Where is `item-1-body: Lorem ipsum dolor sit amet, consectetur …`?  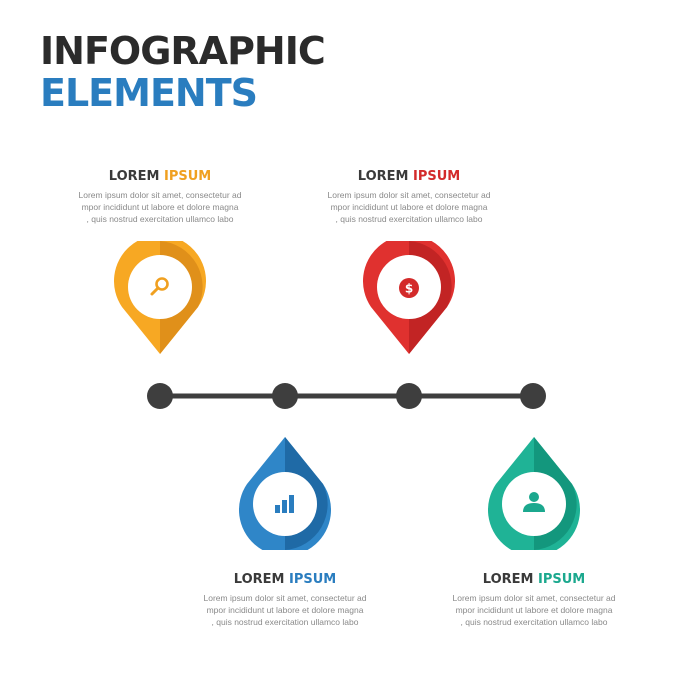
item-1-body: Lorem ipsum dolor sit amet, consectetur … is located at coordinates (160, 207).